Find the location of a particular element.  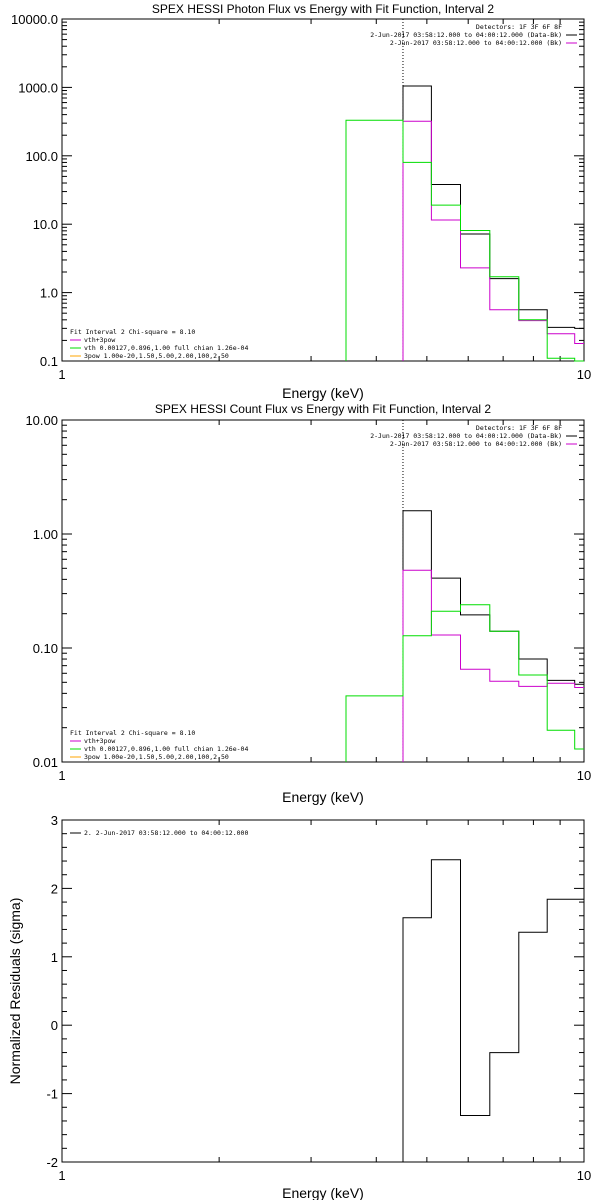

y-tick-label: 3 is located at coordinates (54, 820).